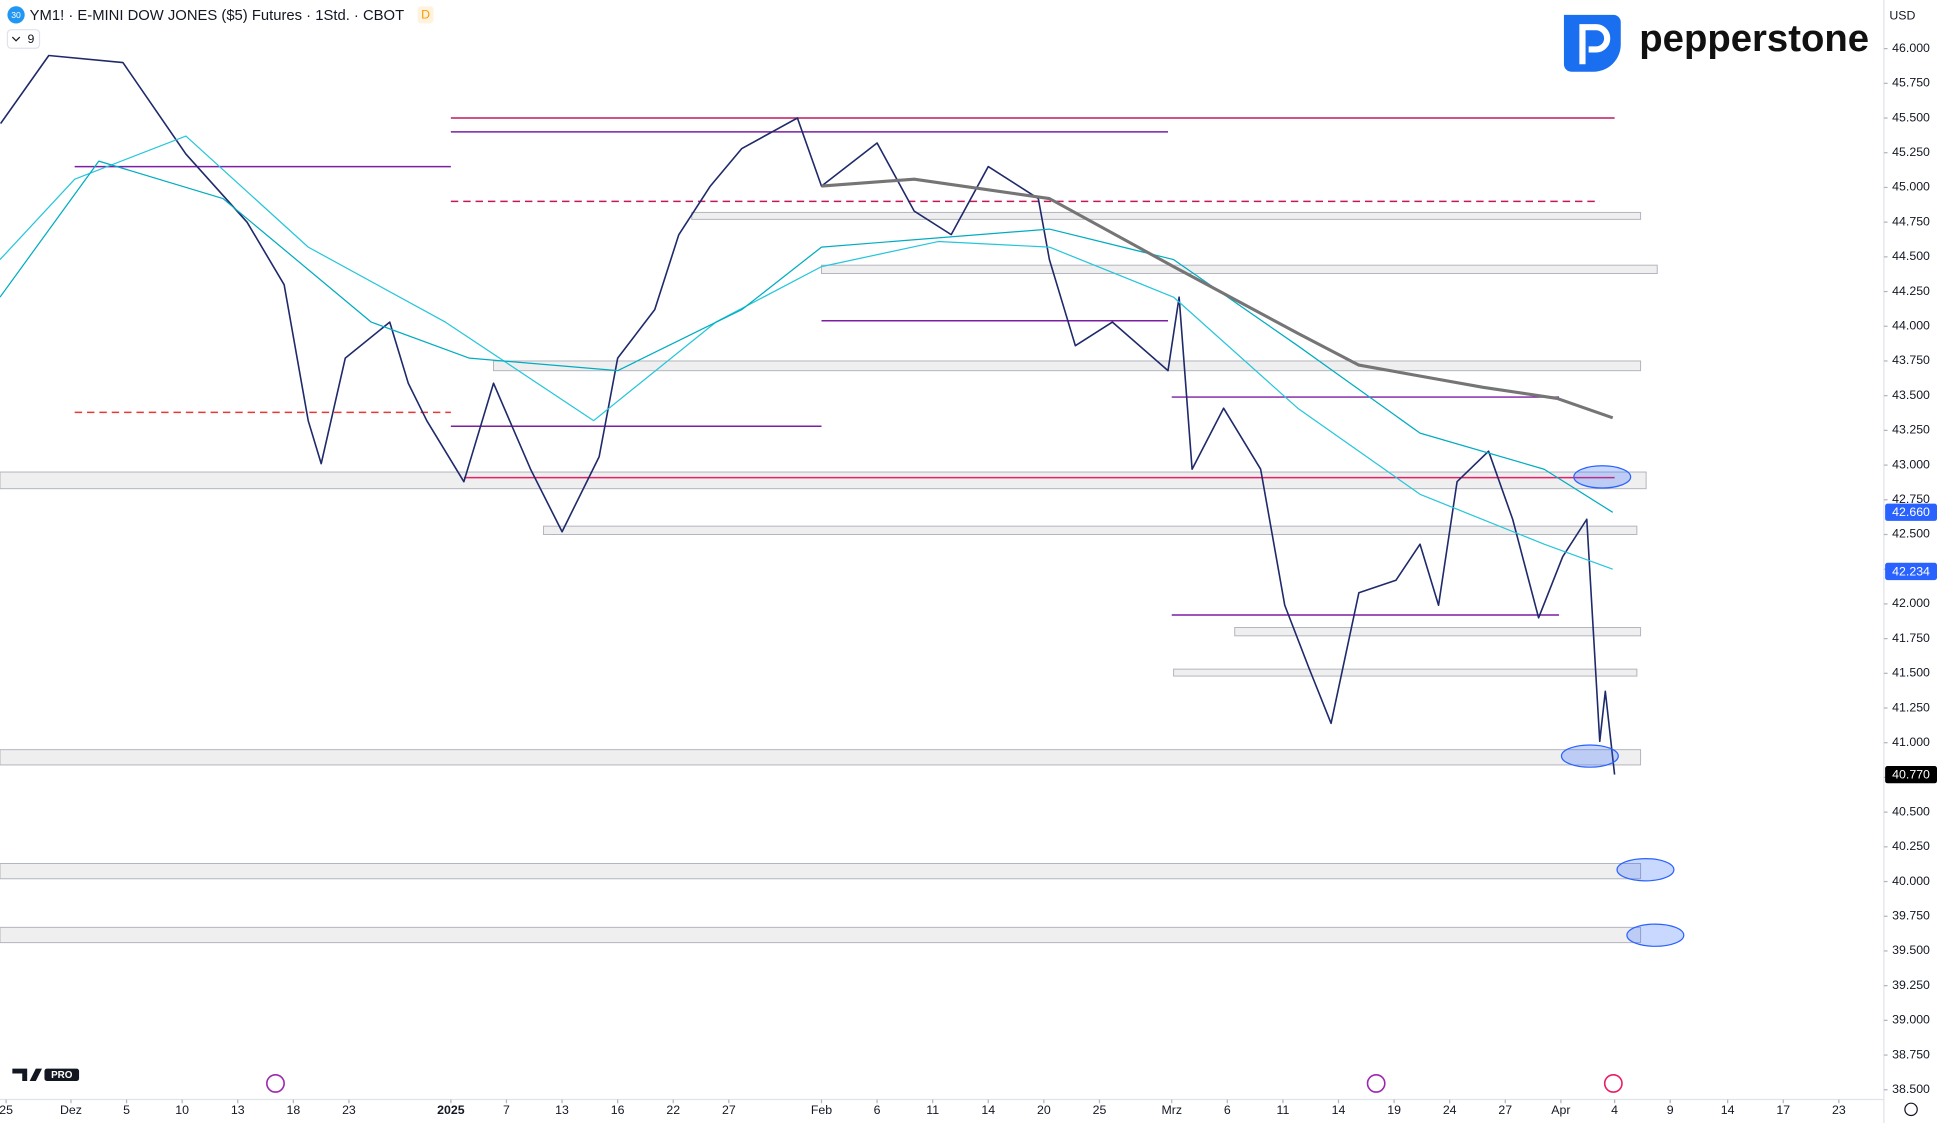  I want to click on y-tick-label: 38.750, so click(1911, 1054).